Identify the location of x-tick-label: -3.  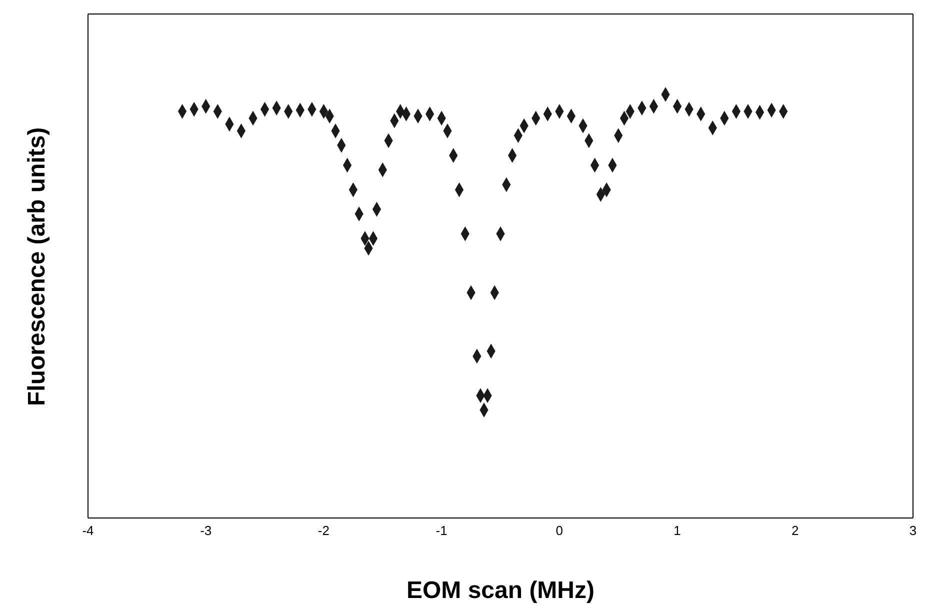
(206, 530).